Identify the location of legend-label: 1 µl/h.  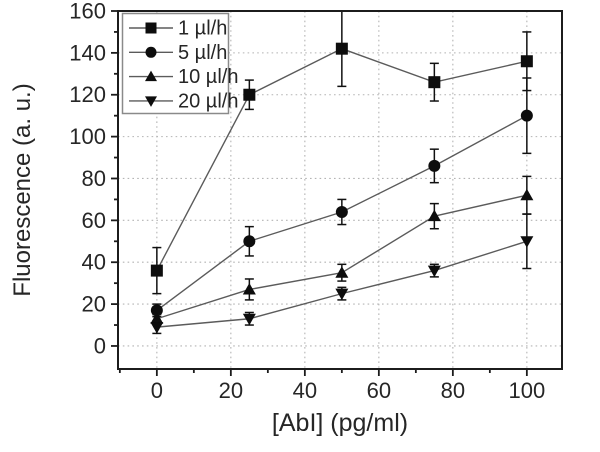
(202, 29).